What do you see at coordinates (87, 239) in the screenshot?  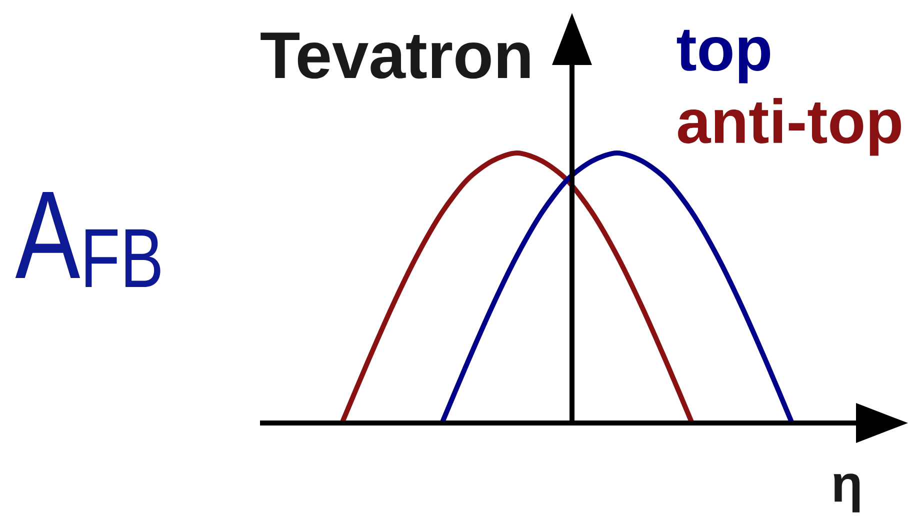 I see `y-axis-title: A$_{FB}$` at bounding box center [87, 239].